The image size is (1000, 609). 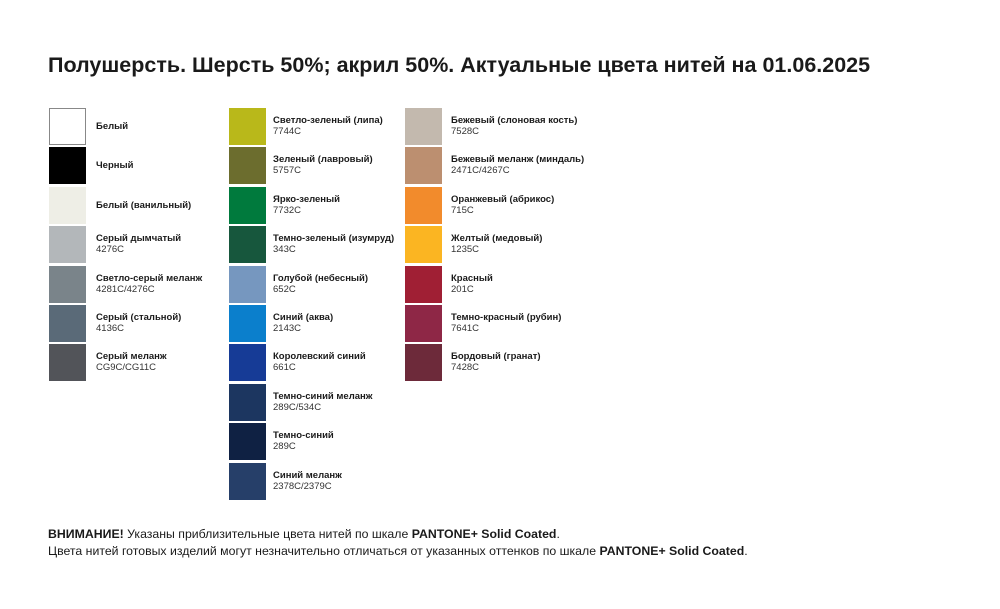 What do you see at coordinates (307, 475) in the screenshot?
I see `color-name: Синий меланж` at bounding box center [307, 475].